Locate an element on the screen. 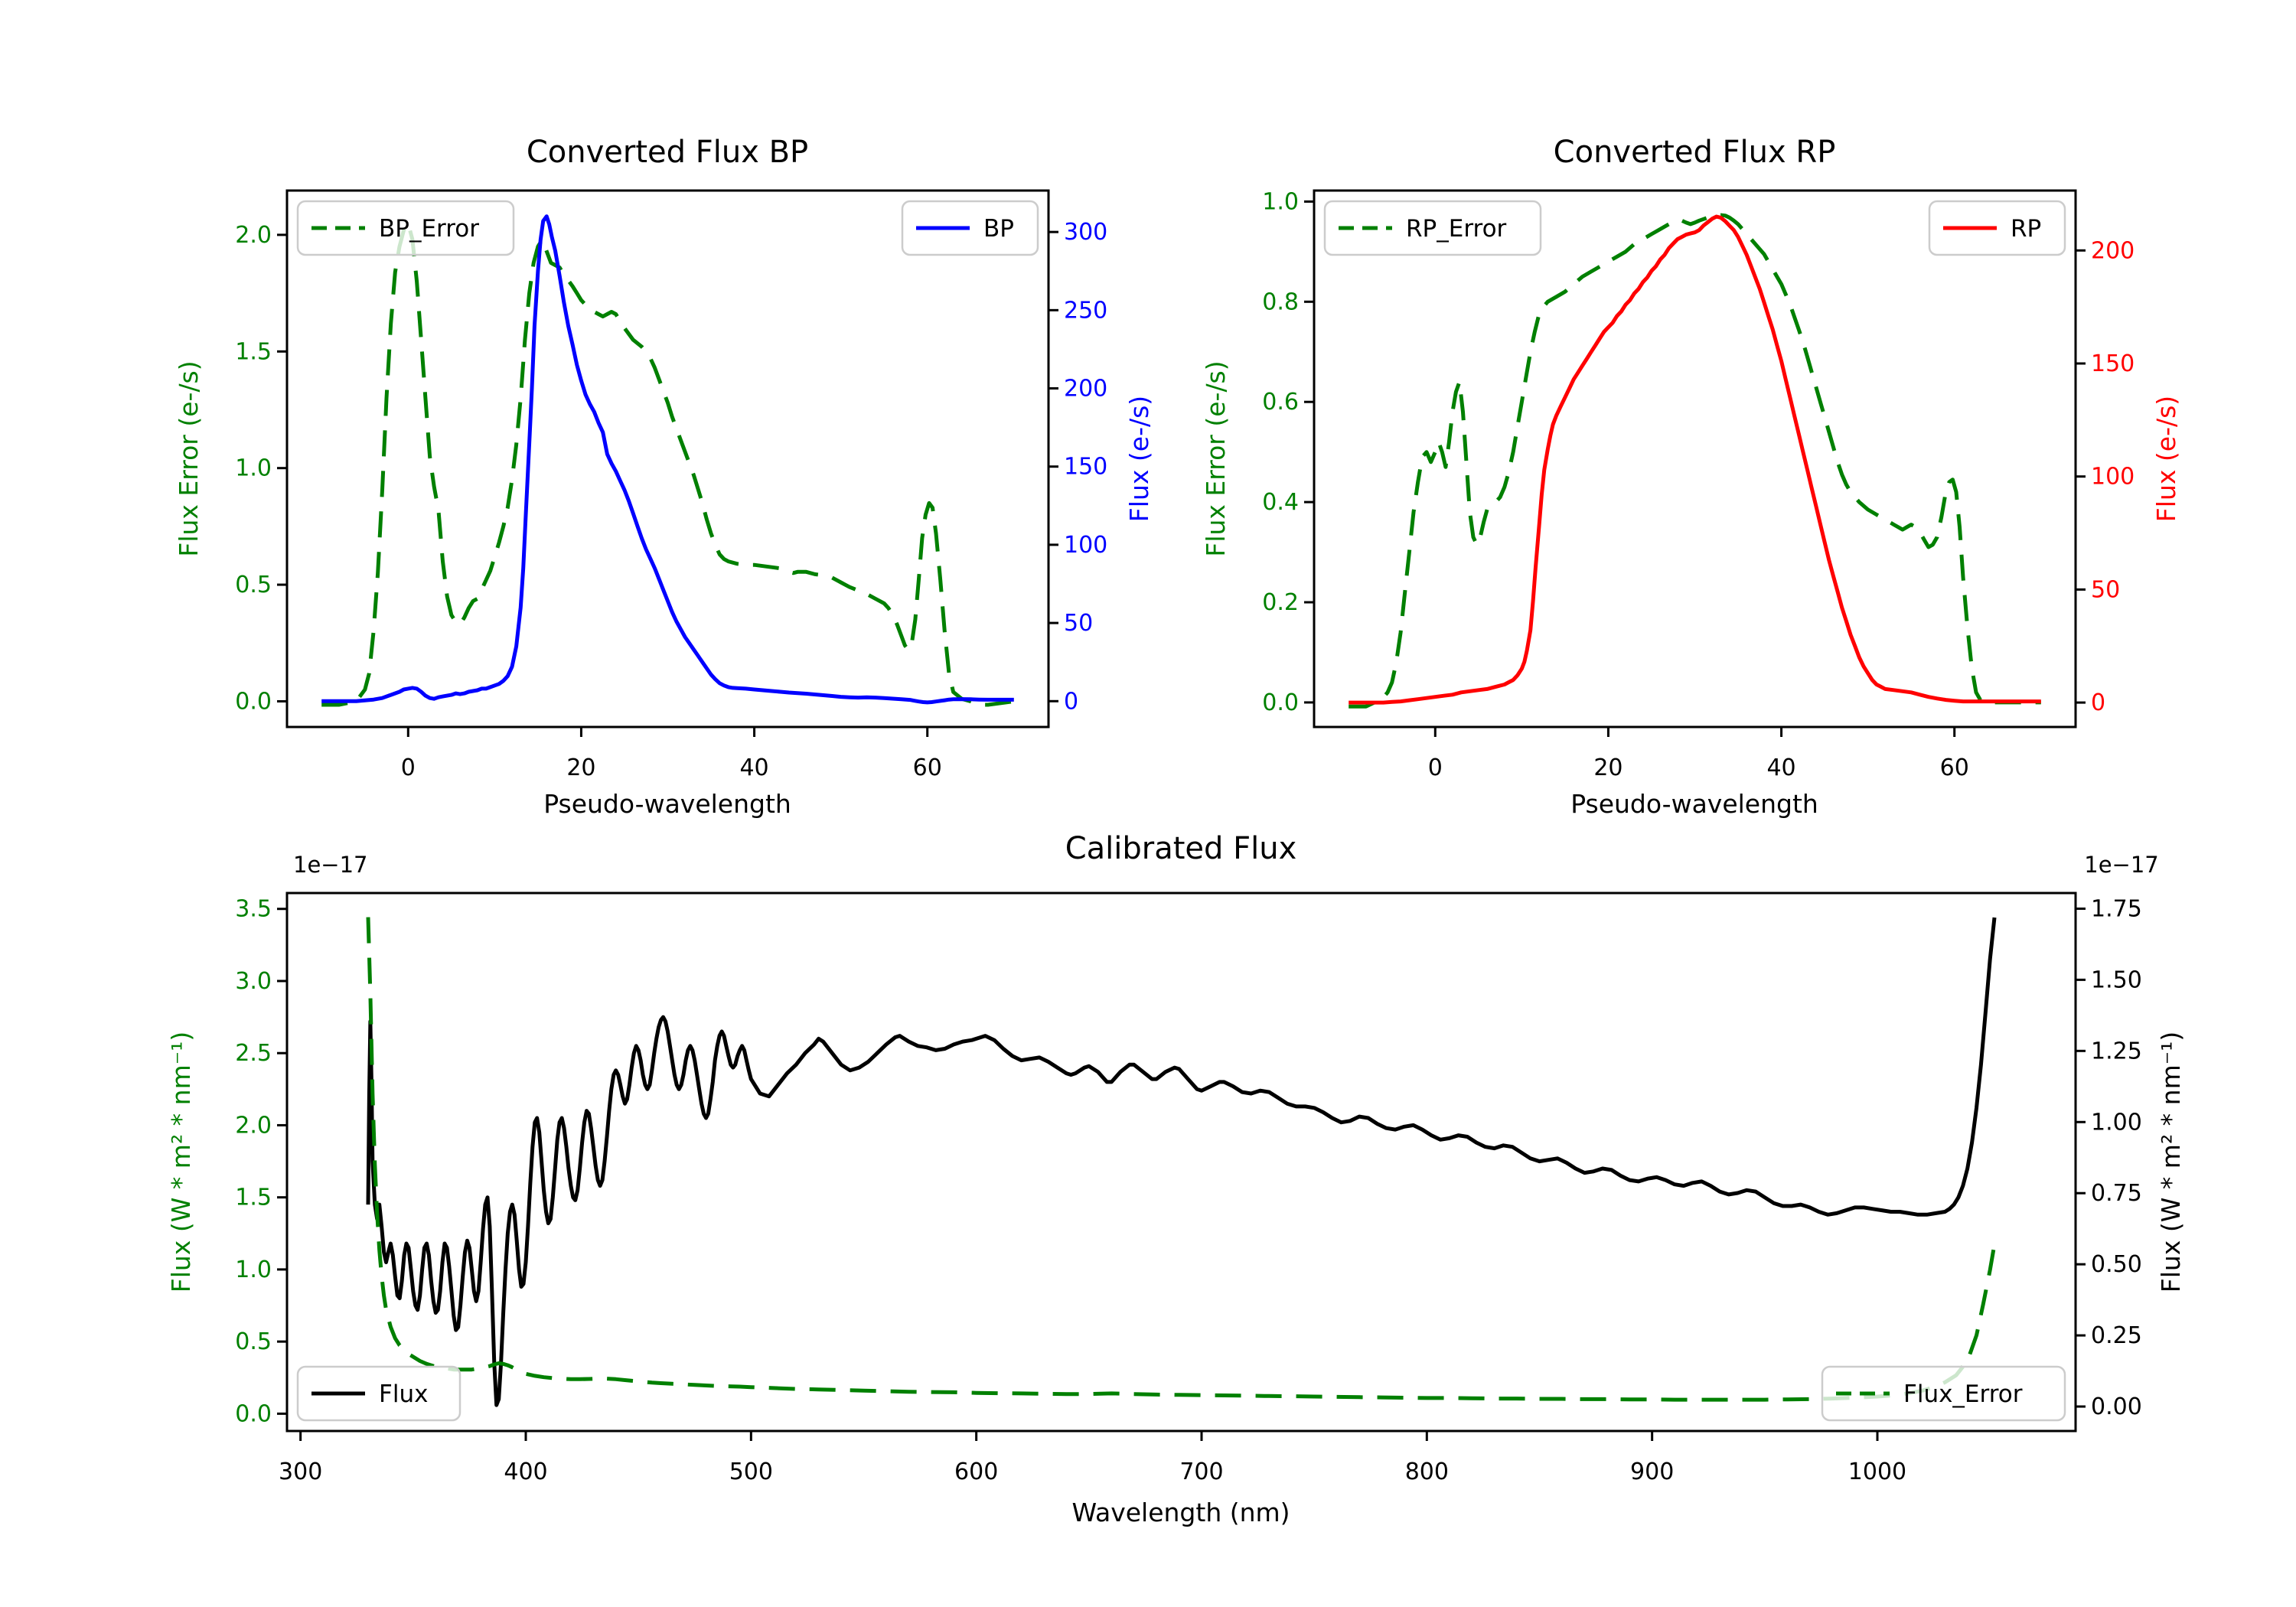  rp-right-tick-label: 150 is located at coordinates (2113, 363).